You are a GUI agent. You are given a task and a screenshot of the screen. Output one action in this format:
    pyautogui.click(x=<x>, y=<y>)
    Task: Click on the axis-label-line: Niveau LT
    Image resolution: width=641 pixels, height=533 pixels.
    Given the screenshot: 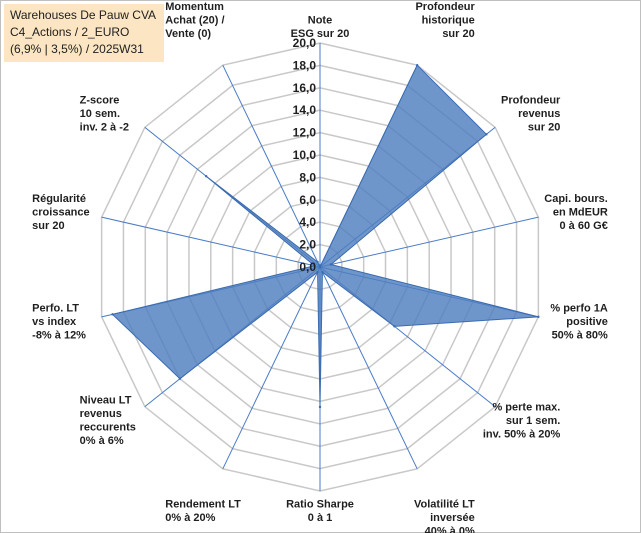 What is the action you would take?
    pyautogui.click(x=106, y=401)
    